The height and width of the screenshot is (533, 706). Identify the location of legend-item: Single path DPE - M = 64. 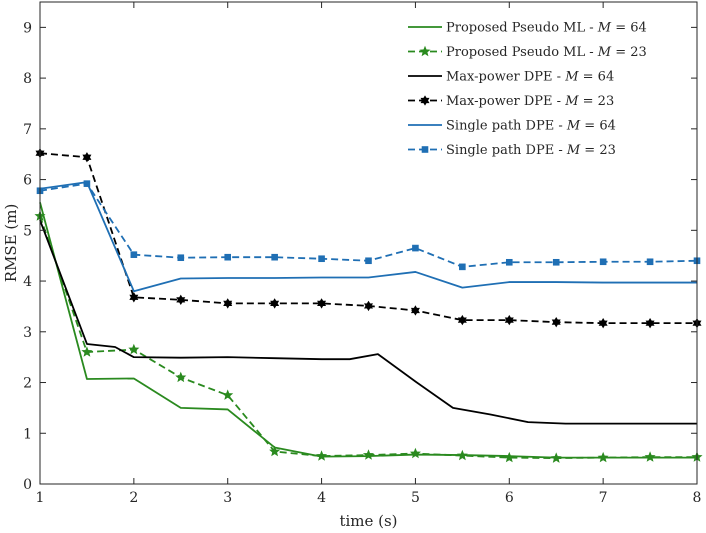
(512, 126).